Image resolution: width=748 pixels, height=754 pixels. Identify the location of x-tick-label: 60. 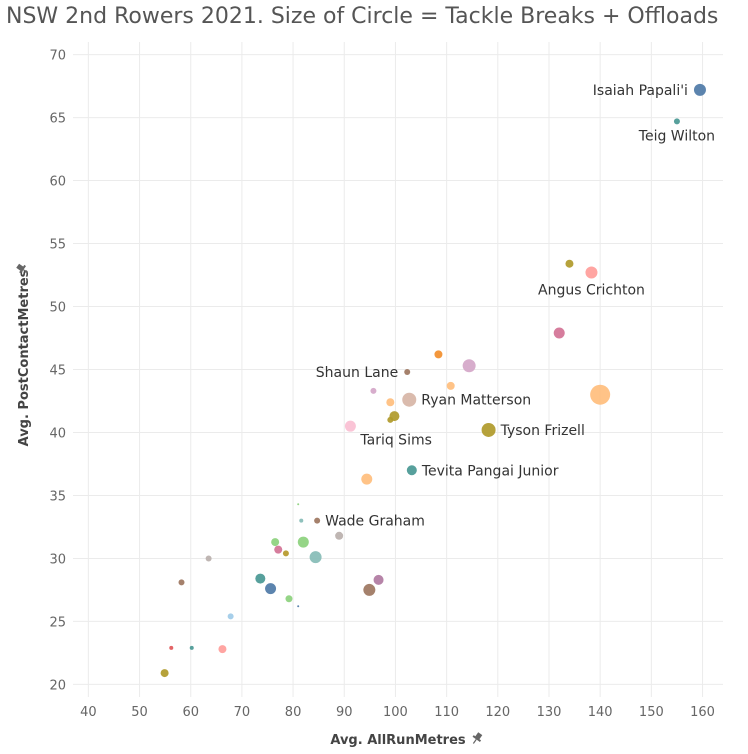
(190, 712).